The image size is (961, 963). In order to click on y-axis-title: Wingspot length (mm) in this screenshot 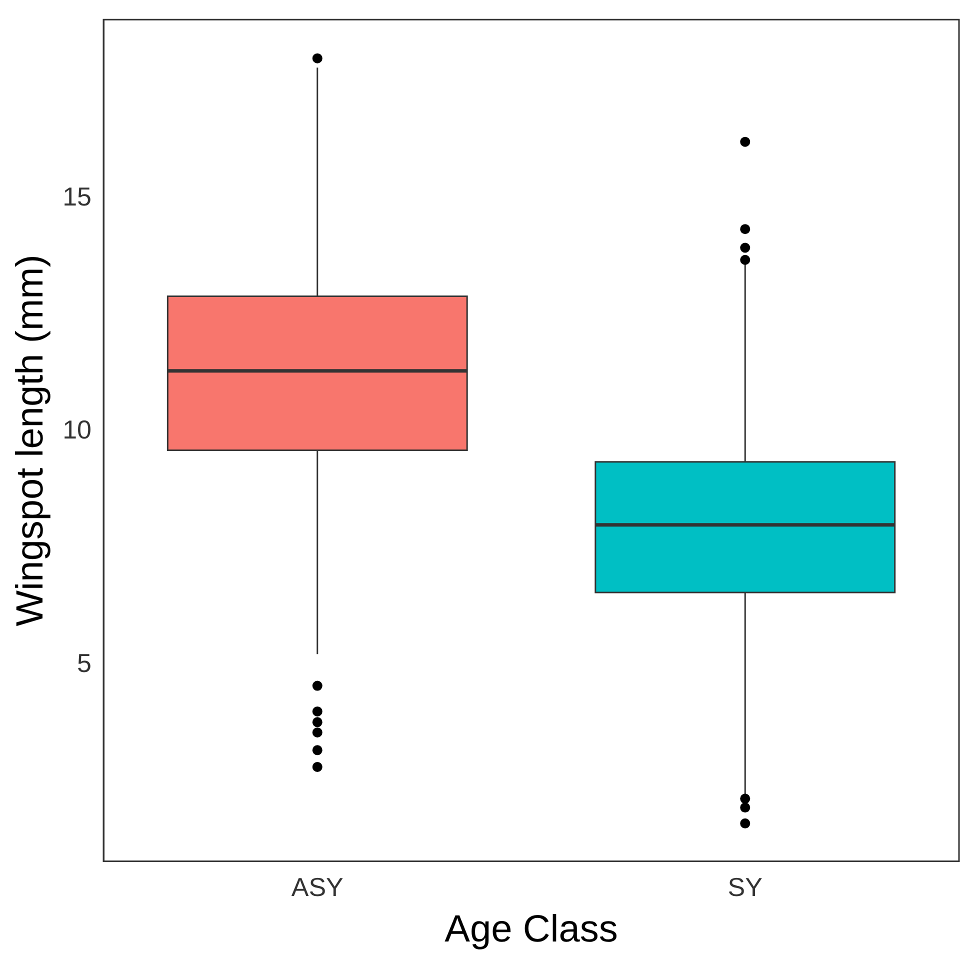, I will do `click(30, 440)`.